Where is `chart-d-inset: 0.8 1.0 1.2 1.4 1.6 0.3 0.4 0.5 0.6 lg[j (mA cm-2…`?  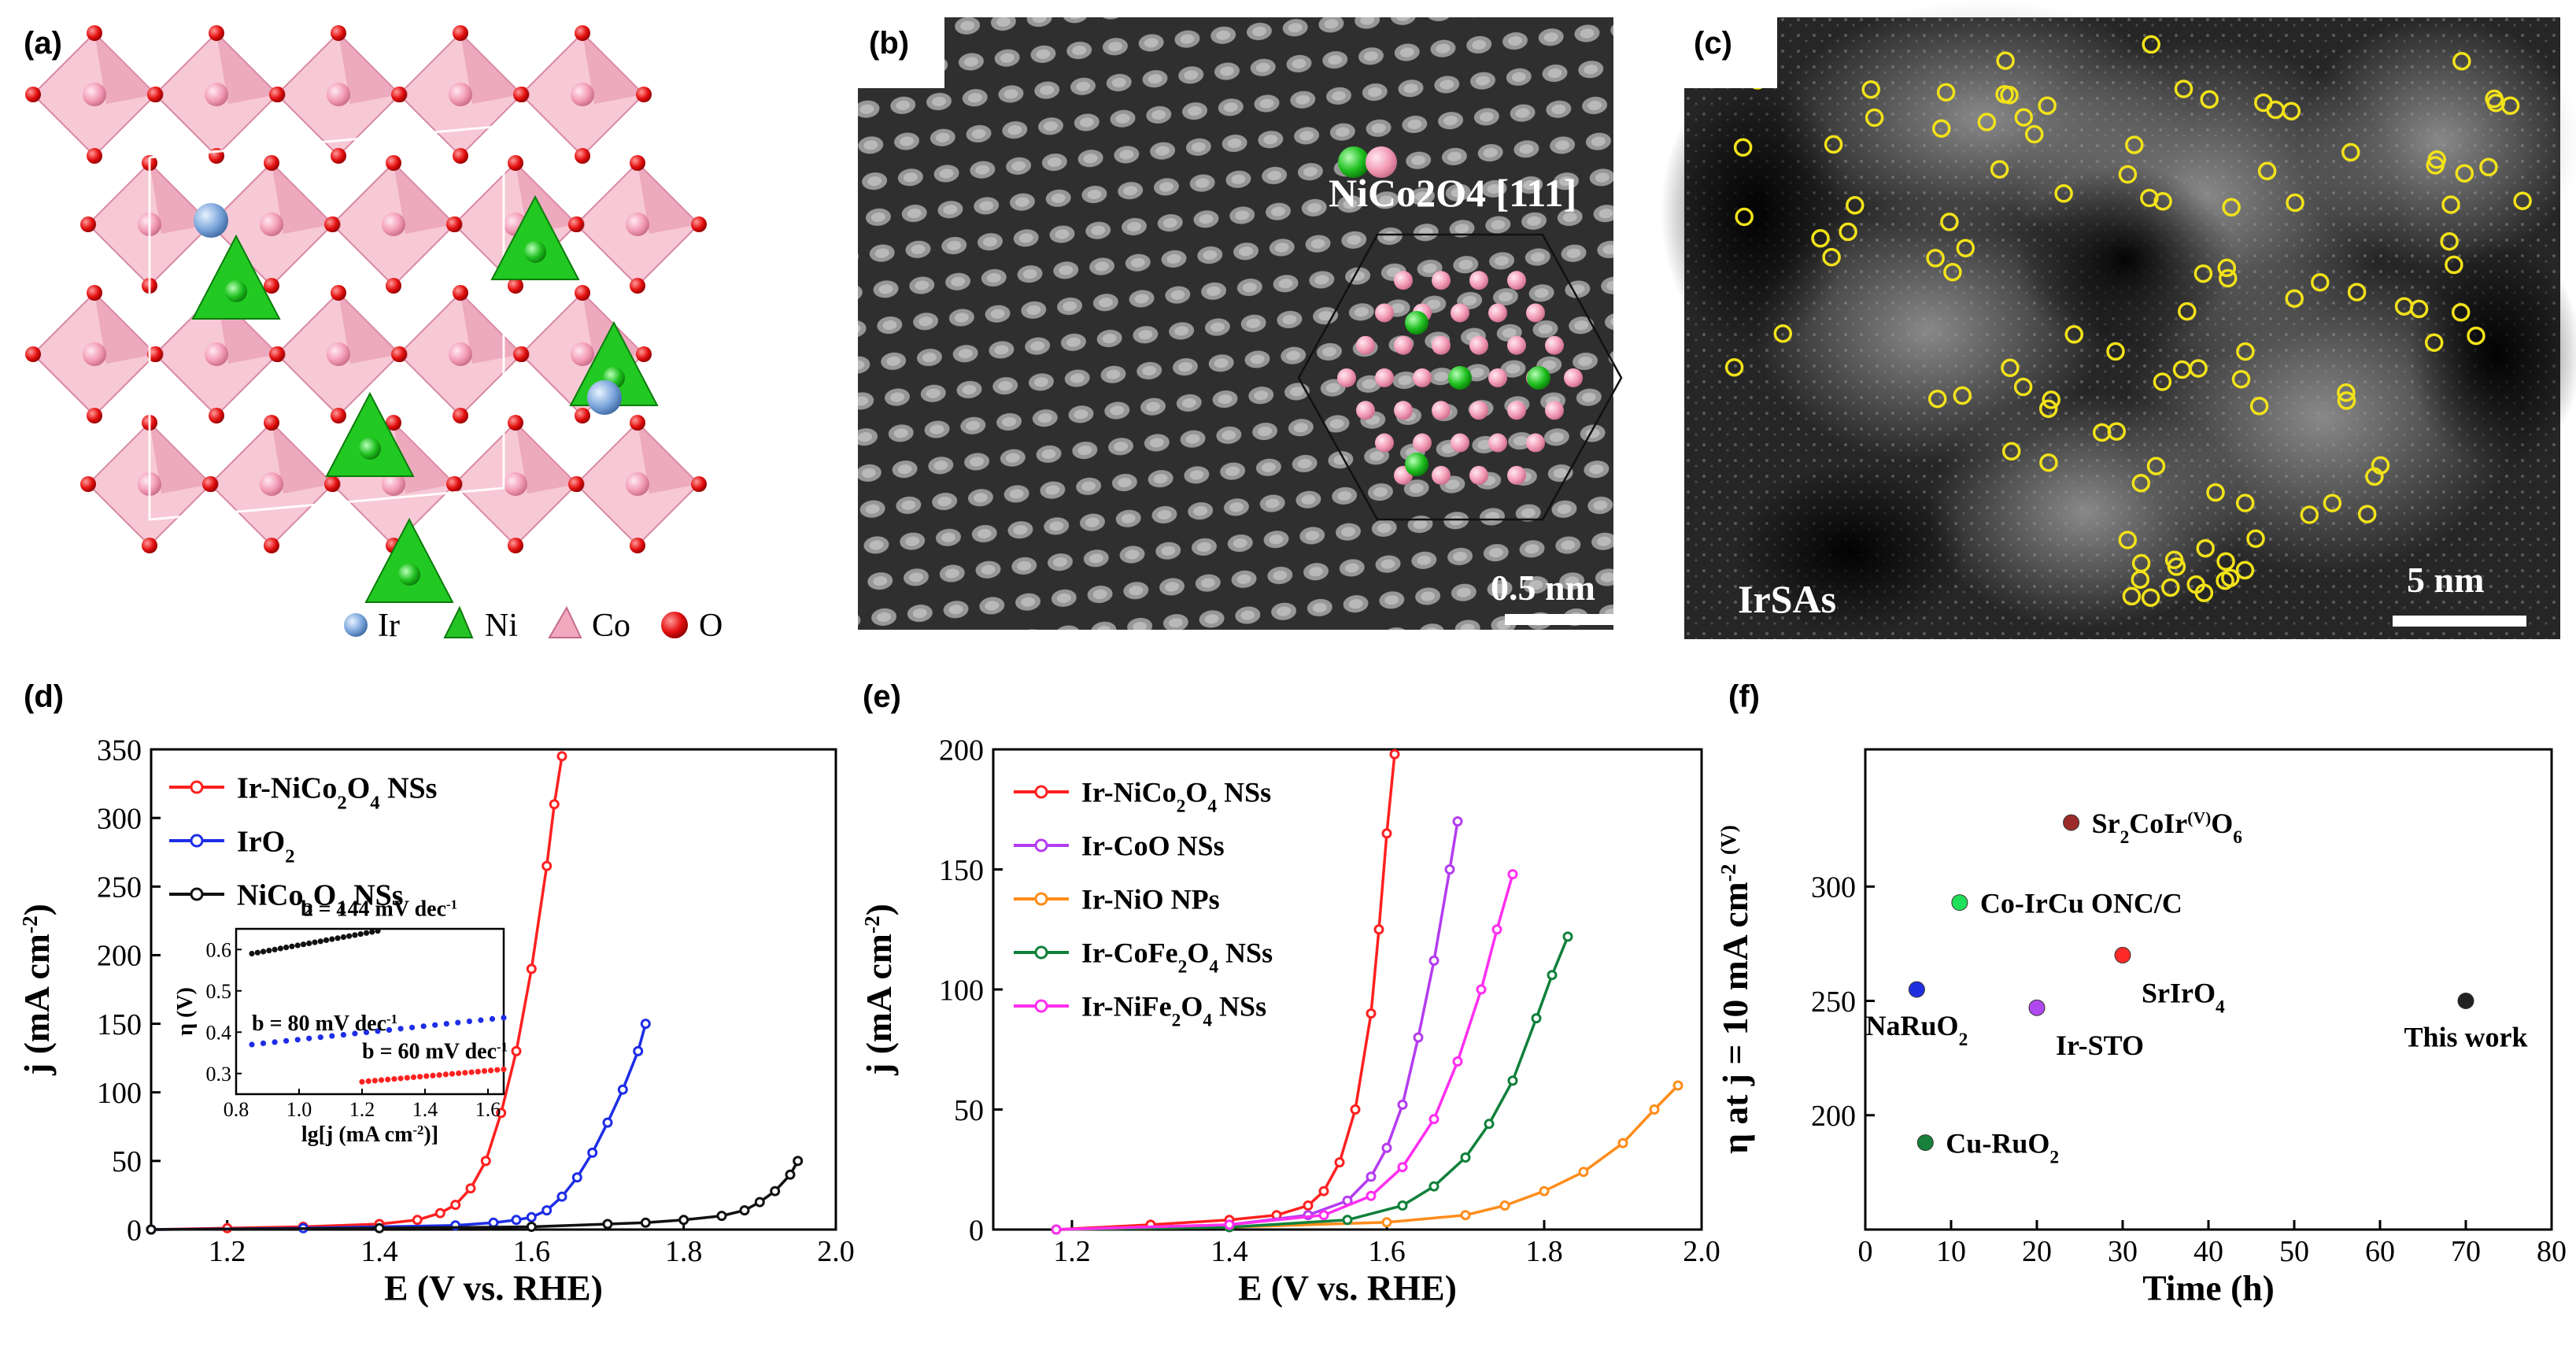 chart-d-inset: 0.8 1.0 1.2 1.4 1.6 0.3 0.4 0.5 0.6 lg[j (mA cm-2… is located at coordinates (340, 1022).